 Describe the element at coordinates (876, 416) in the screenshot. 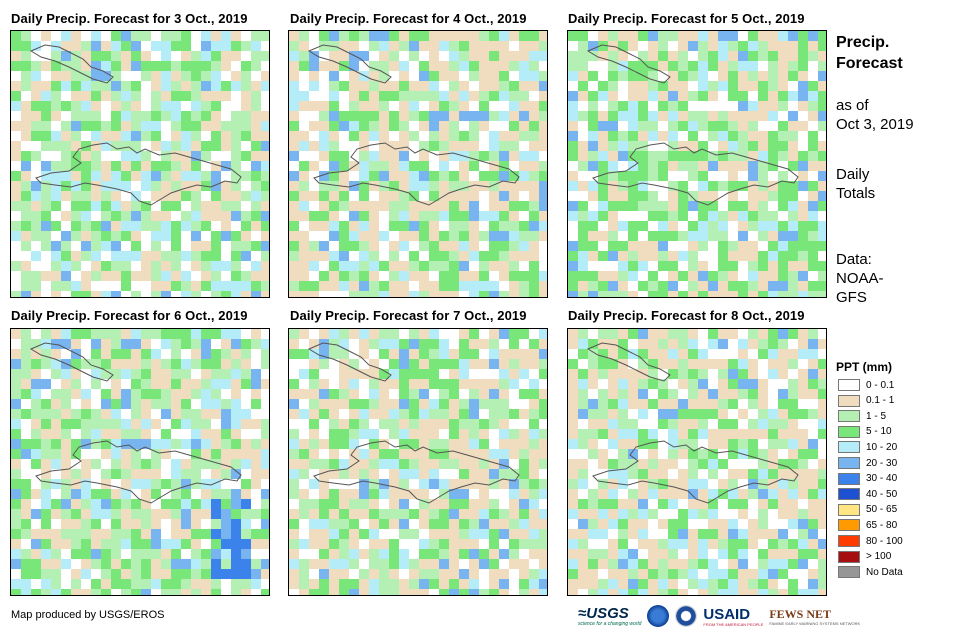

I see `legend-label: 1 - 5` at that location.